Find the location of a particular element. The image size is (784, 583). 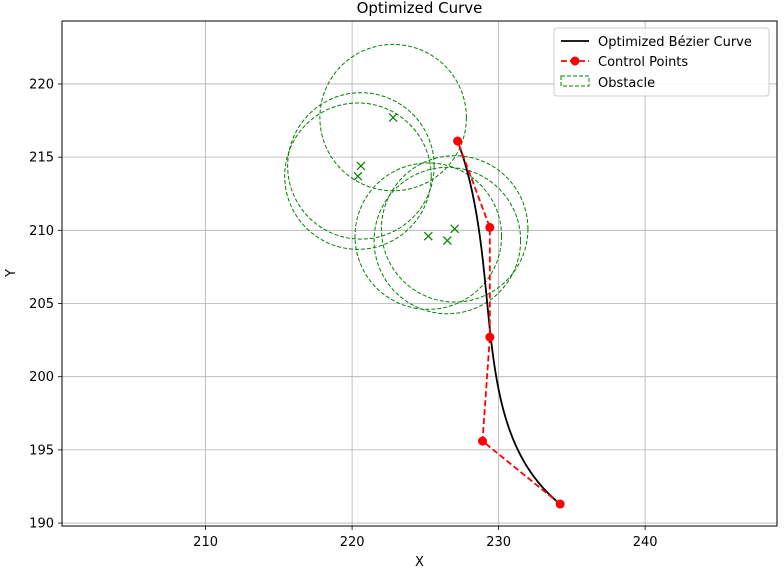

x-ticks: 210 220 230 240 is located at coordinates (425, 538).